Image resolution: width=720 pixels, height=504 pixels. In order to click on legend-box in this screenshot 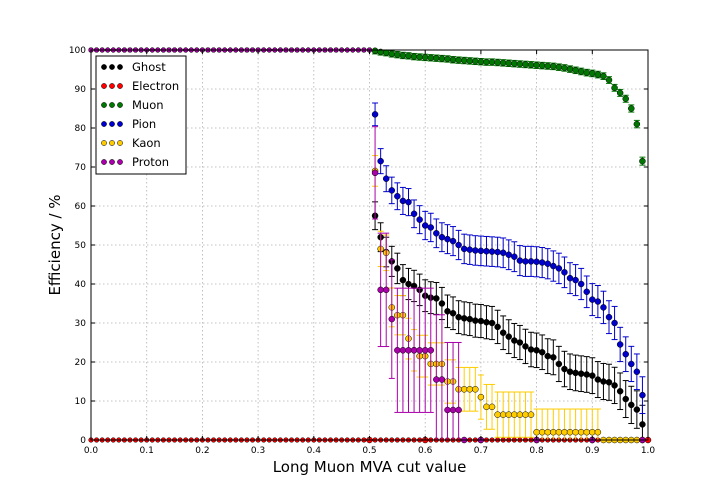, I will do `click(141, 115)`.